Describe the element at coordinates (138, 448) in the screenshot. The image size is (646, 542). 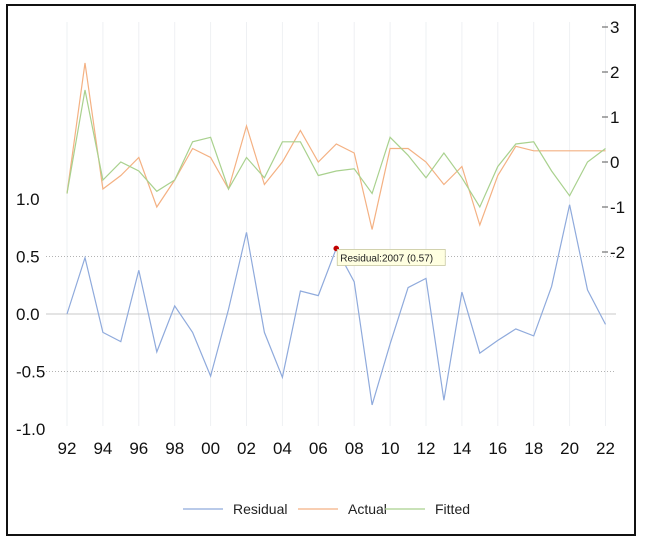
I see `x-tick-label: 96` at that location.